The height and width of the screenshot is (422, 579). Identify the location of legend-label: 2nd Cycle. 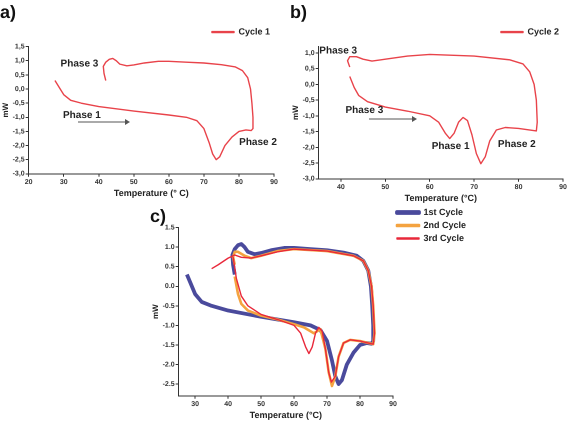
(445, 225).